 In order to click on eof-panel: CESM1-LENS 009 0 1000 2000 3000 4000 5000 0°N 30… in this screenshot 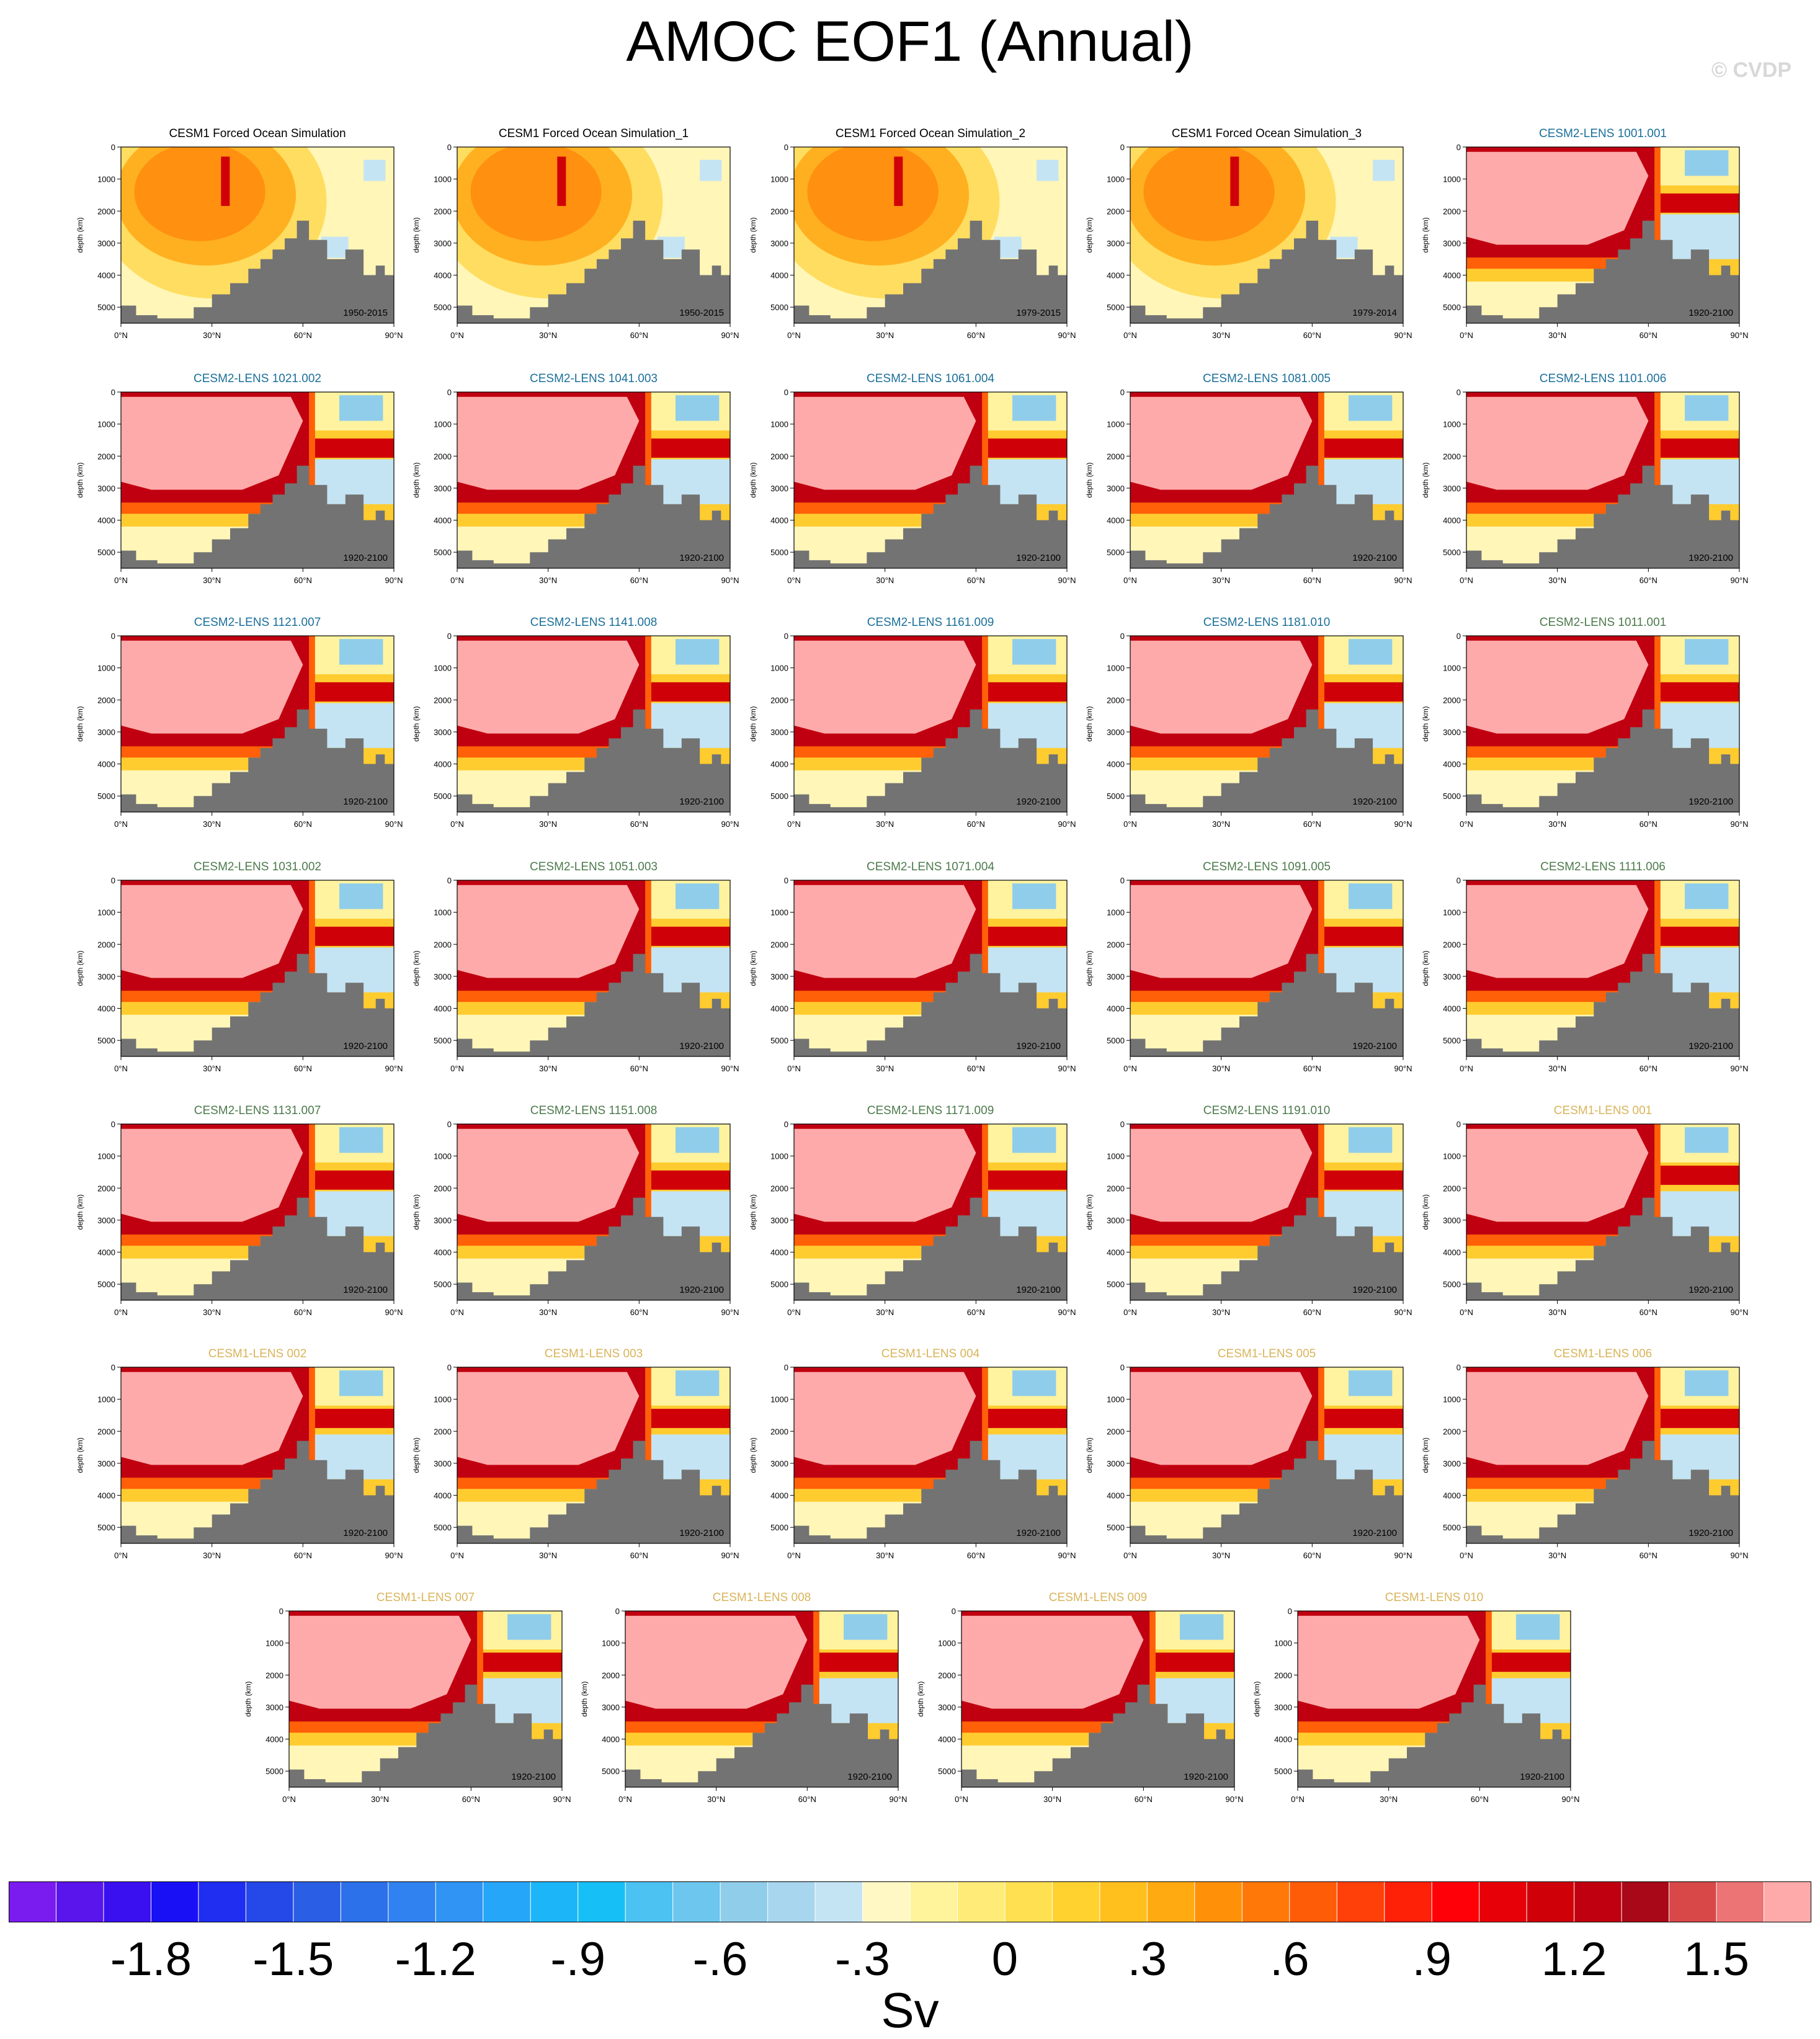, I will do `click(1071, 1706)`.